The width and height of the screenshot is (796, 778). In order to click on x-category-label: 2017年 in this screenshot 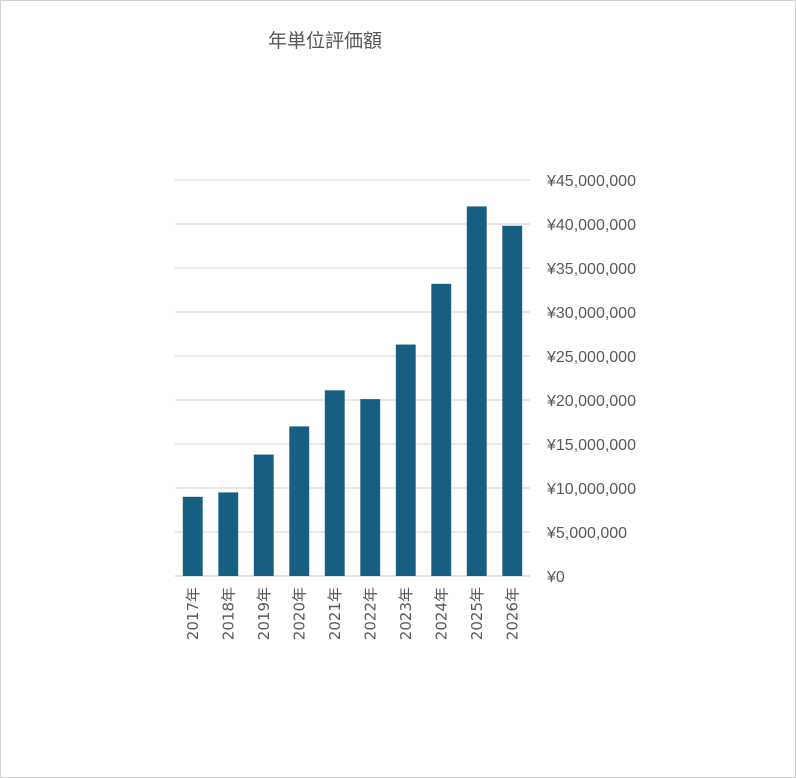, I will do `click(193, 613)`.